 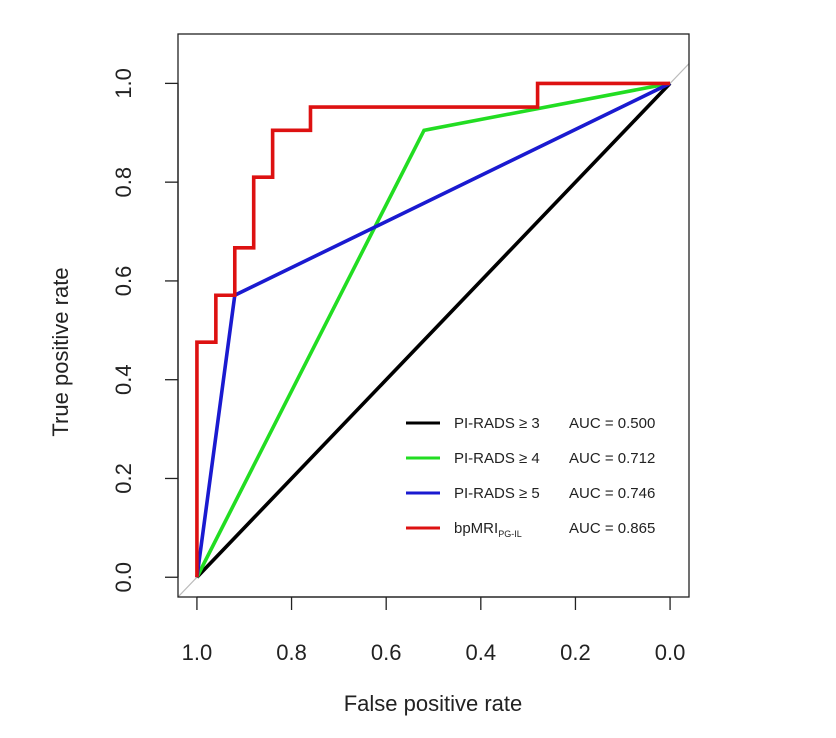 I want to click on y-axis: 0.0 0.2 0.4 0.6 0.8 1.0, so click(x=145, y=330).